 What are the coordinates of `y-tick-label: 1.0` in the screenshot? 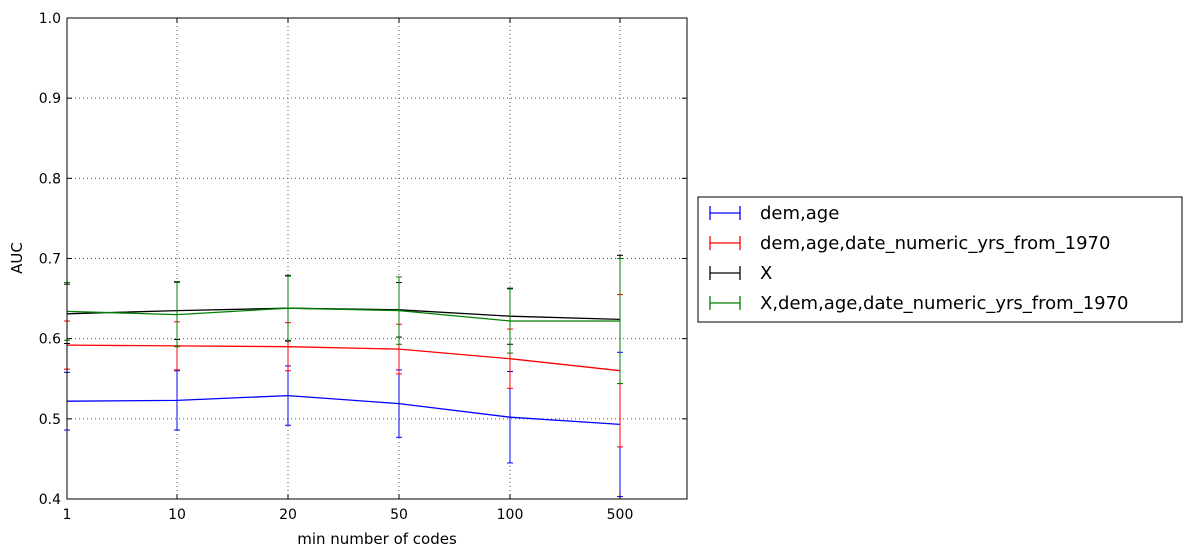 It's located at (50, 19).